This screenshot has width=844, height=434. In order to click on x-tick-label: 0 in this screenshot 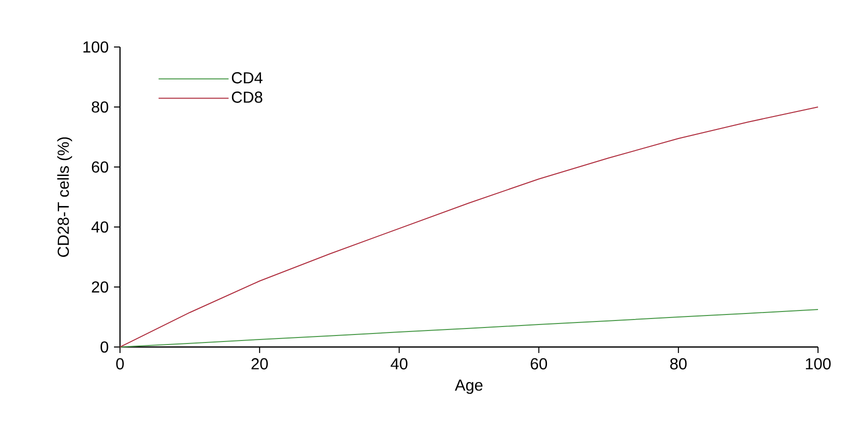, I will do `click(120, 364)`.